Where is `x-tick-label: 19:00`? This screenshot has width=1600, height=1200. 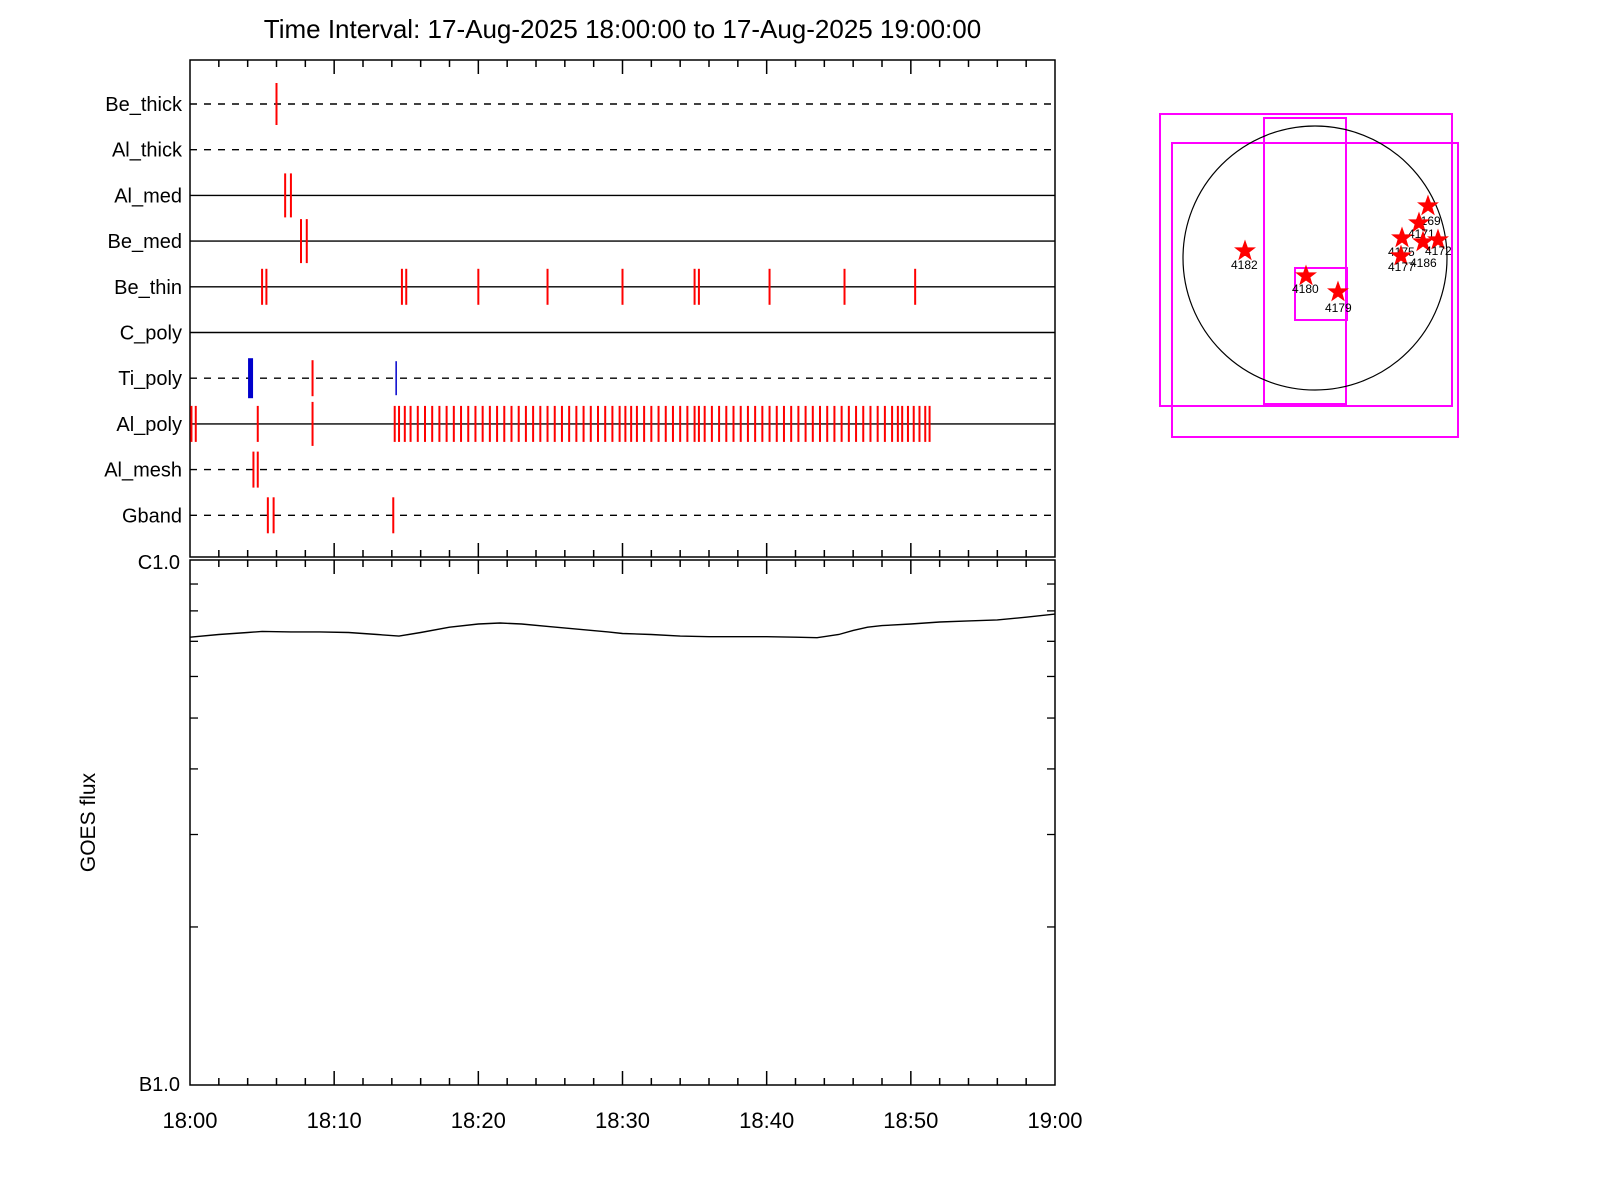 x-tick-label: 19:00 is located at coordinates (1054, 1120).